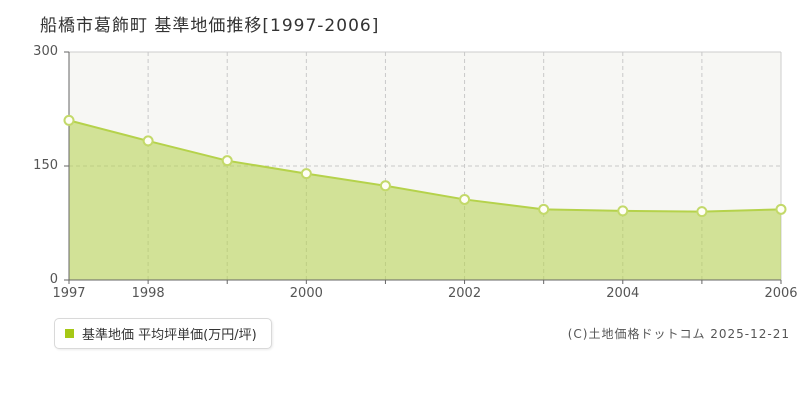 This screenshot has width=800, height=400. I want to click on page-title: 船橋市葛飾町 基準地価推移[1997-2006], so click(210, 26).